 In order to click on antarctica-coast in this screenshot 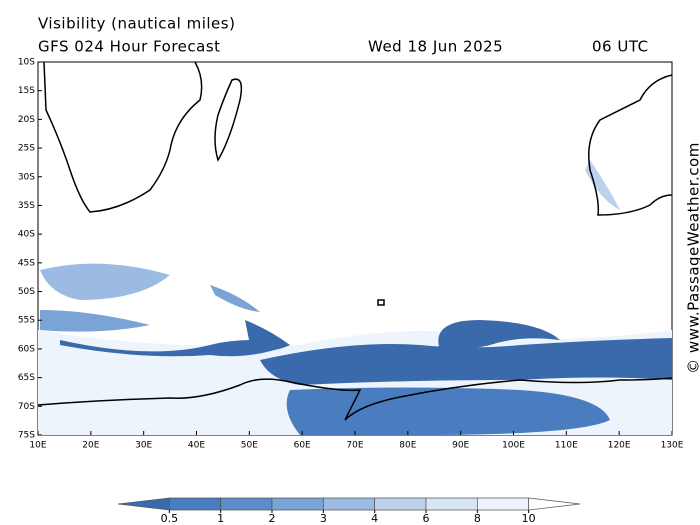, I will do `click(355, 399)`.